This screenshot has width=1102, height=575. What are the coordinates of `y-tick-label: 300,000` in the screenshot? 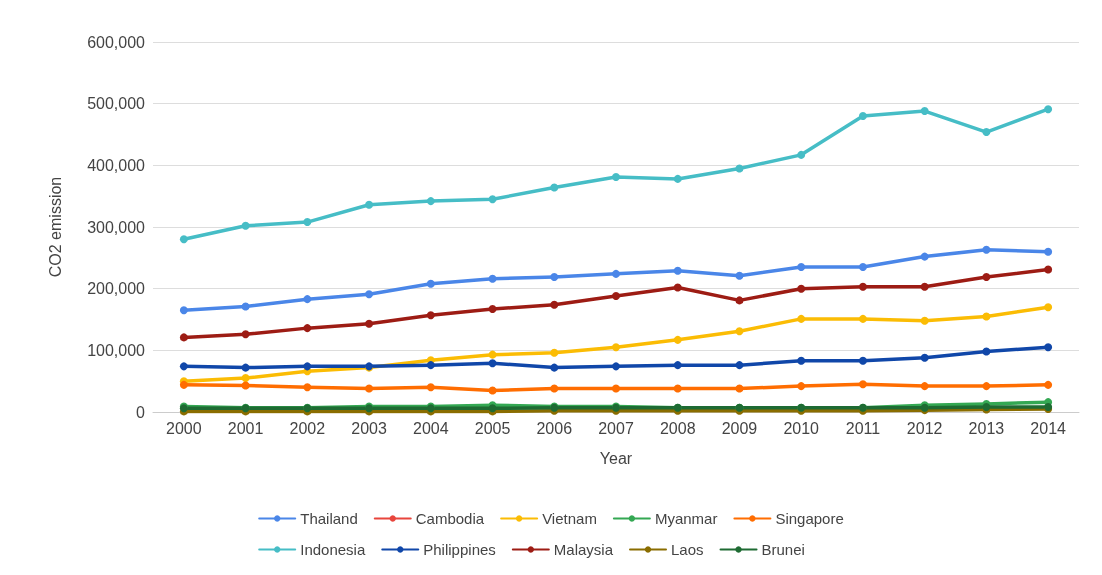 It's located at (116, 227).